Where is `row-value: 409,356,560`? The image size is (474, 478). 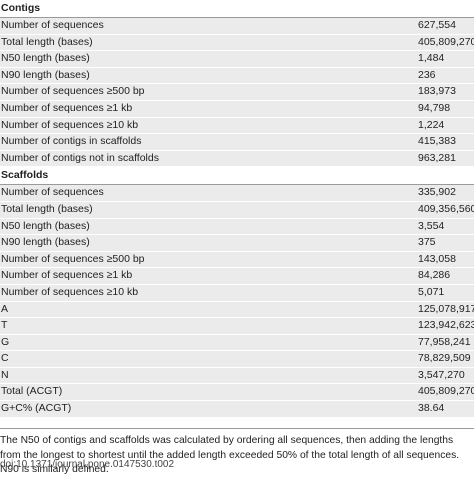
row-value: 409,356,560 is located at coordinates (446, 208).